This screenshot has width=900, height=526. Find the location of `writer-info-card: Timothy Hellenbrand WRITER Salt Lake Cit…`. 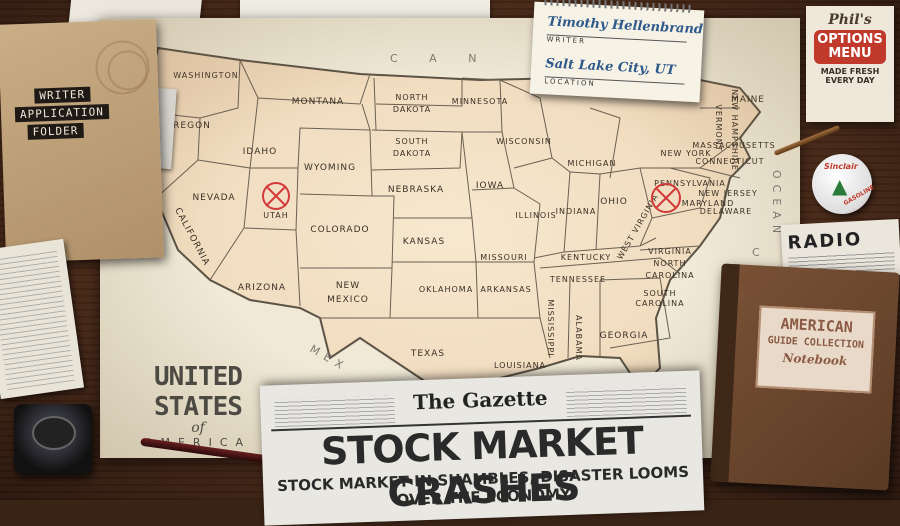

writer-info-card: Timothy Hellenbrand WRITER Salt Lake Cit… is located at coordinates (617, 51).